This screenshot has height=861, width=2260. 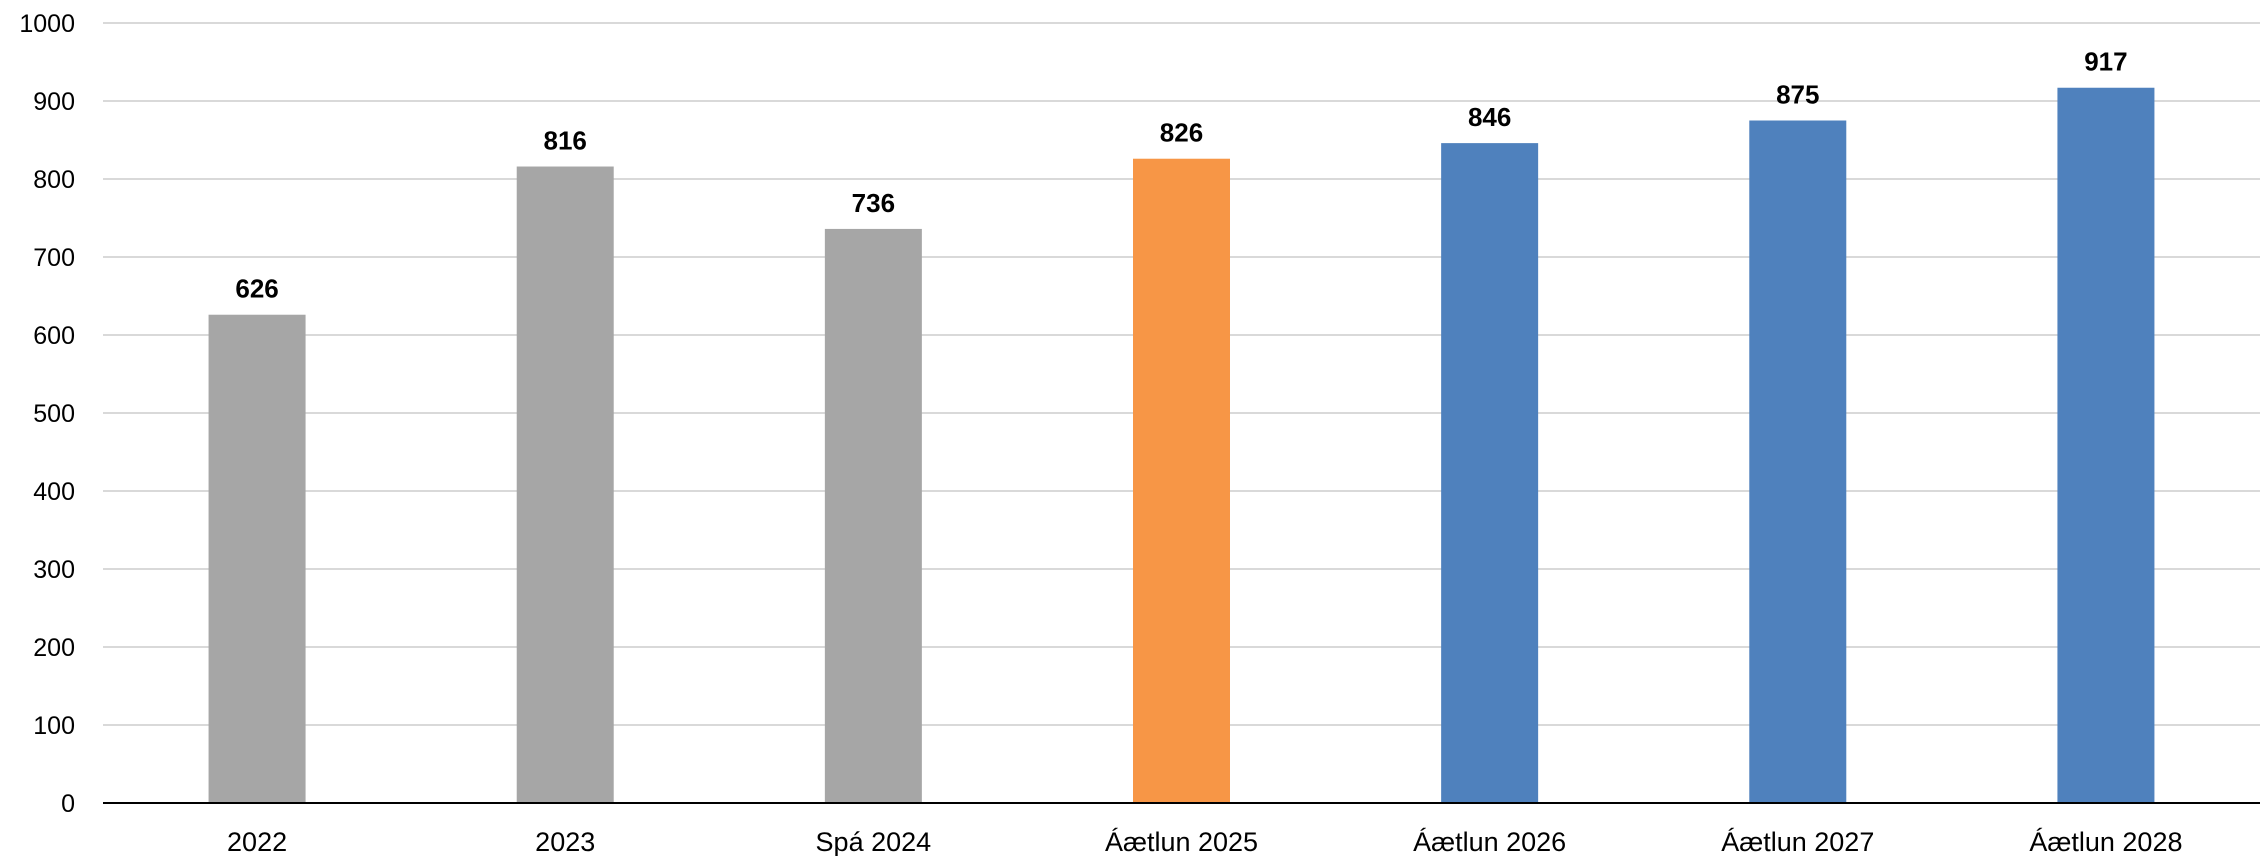 What do you see at coordinates (256, 289) in the screenshot?
I see `data-label: 626` at bounding box center [256, 289].